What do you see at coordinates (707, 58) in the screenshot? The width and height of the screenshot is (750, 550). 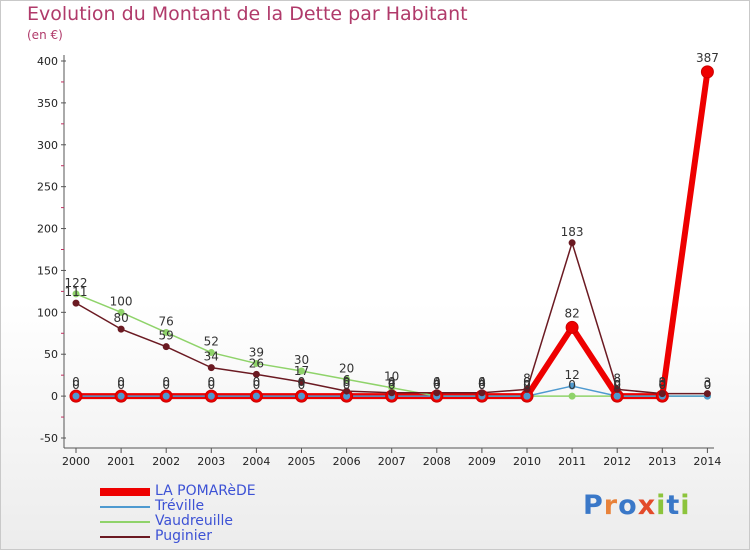 I see `data-label: 387` at bounding box center [707, 58].